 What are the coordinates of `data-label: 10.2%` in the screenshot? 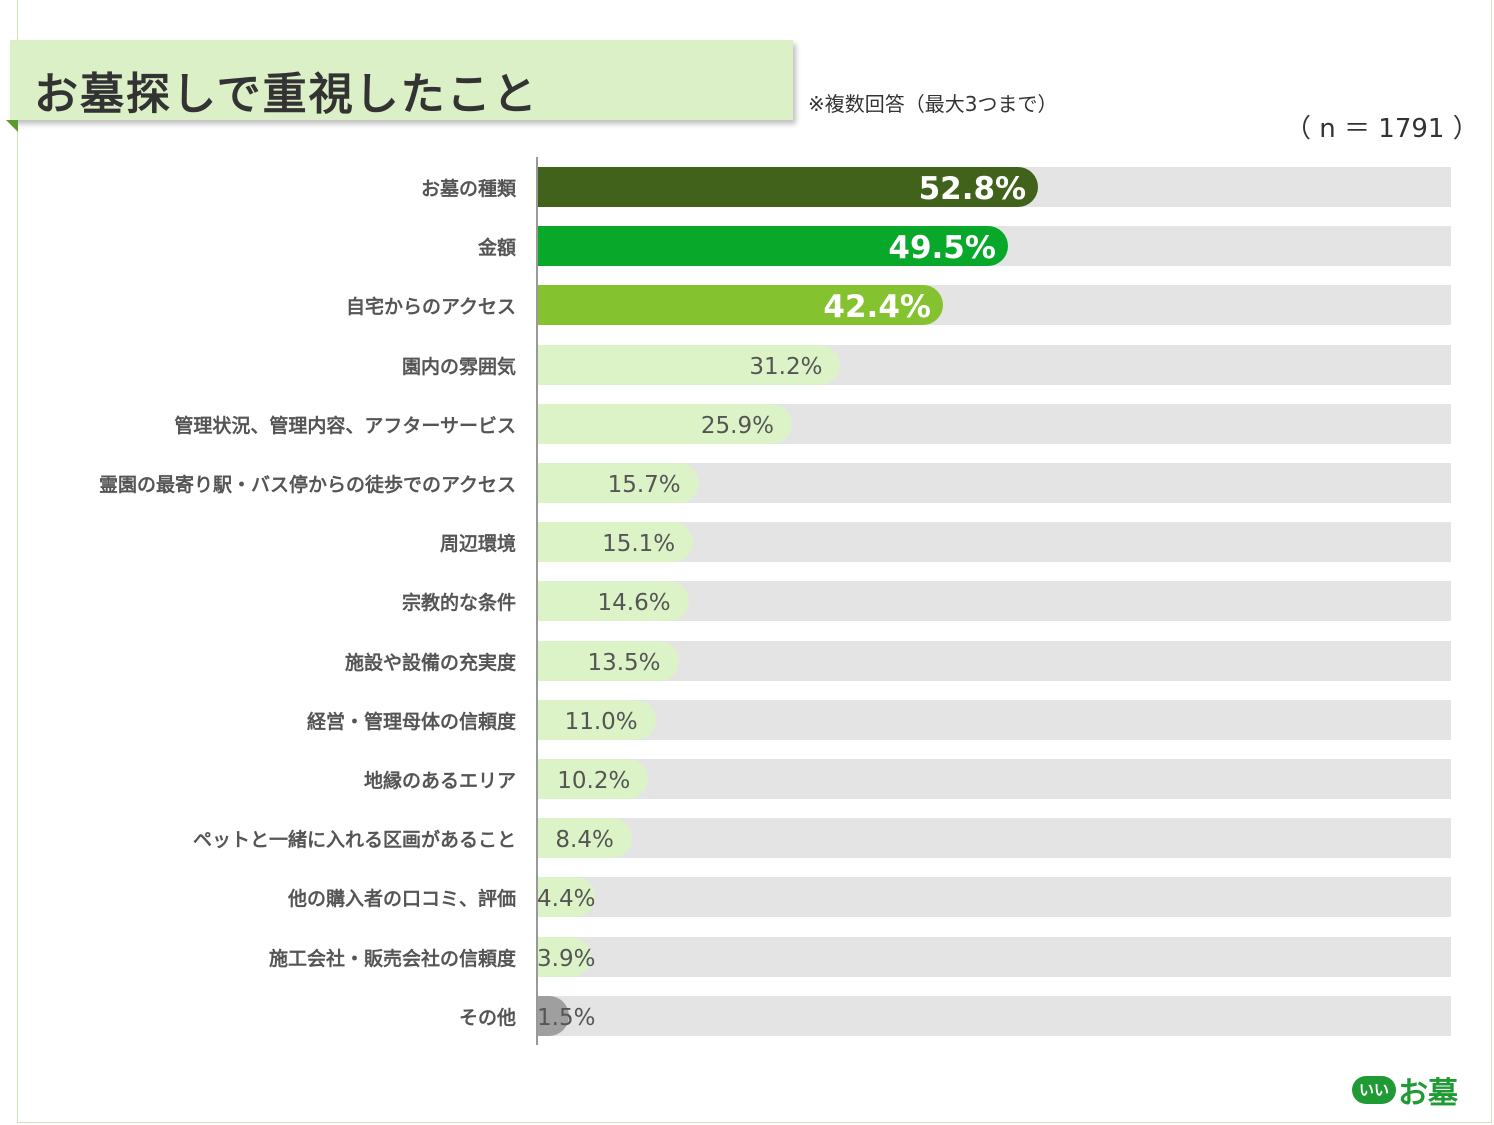 It's located at (594, 781).